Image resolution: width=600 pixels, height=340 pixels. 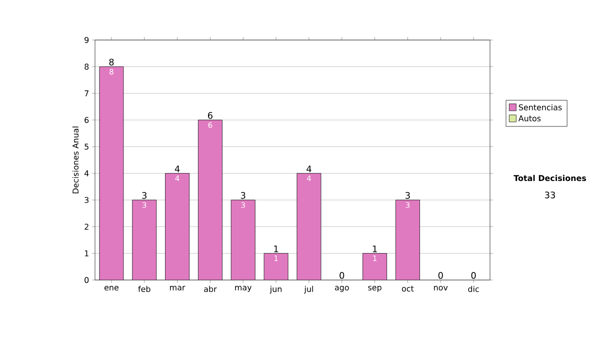 I want to click on total-label: 6, so click(x=210, y=115).